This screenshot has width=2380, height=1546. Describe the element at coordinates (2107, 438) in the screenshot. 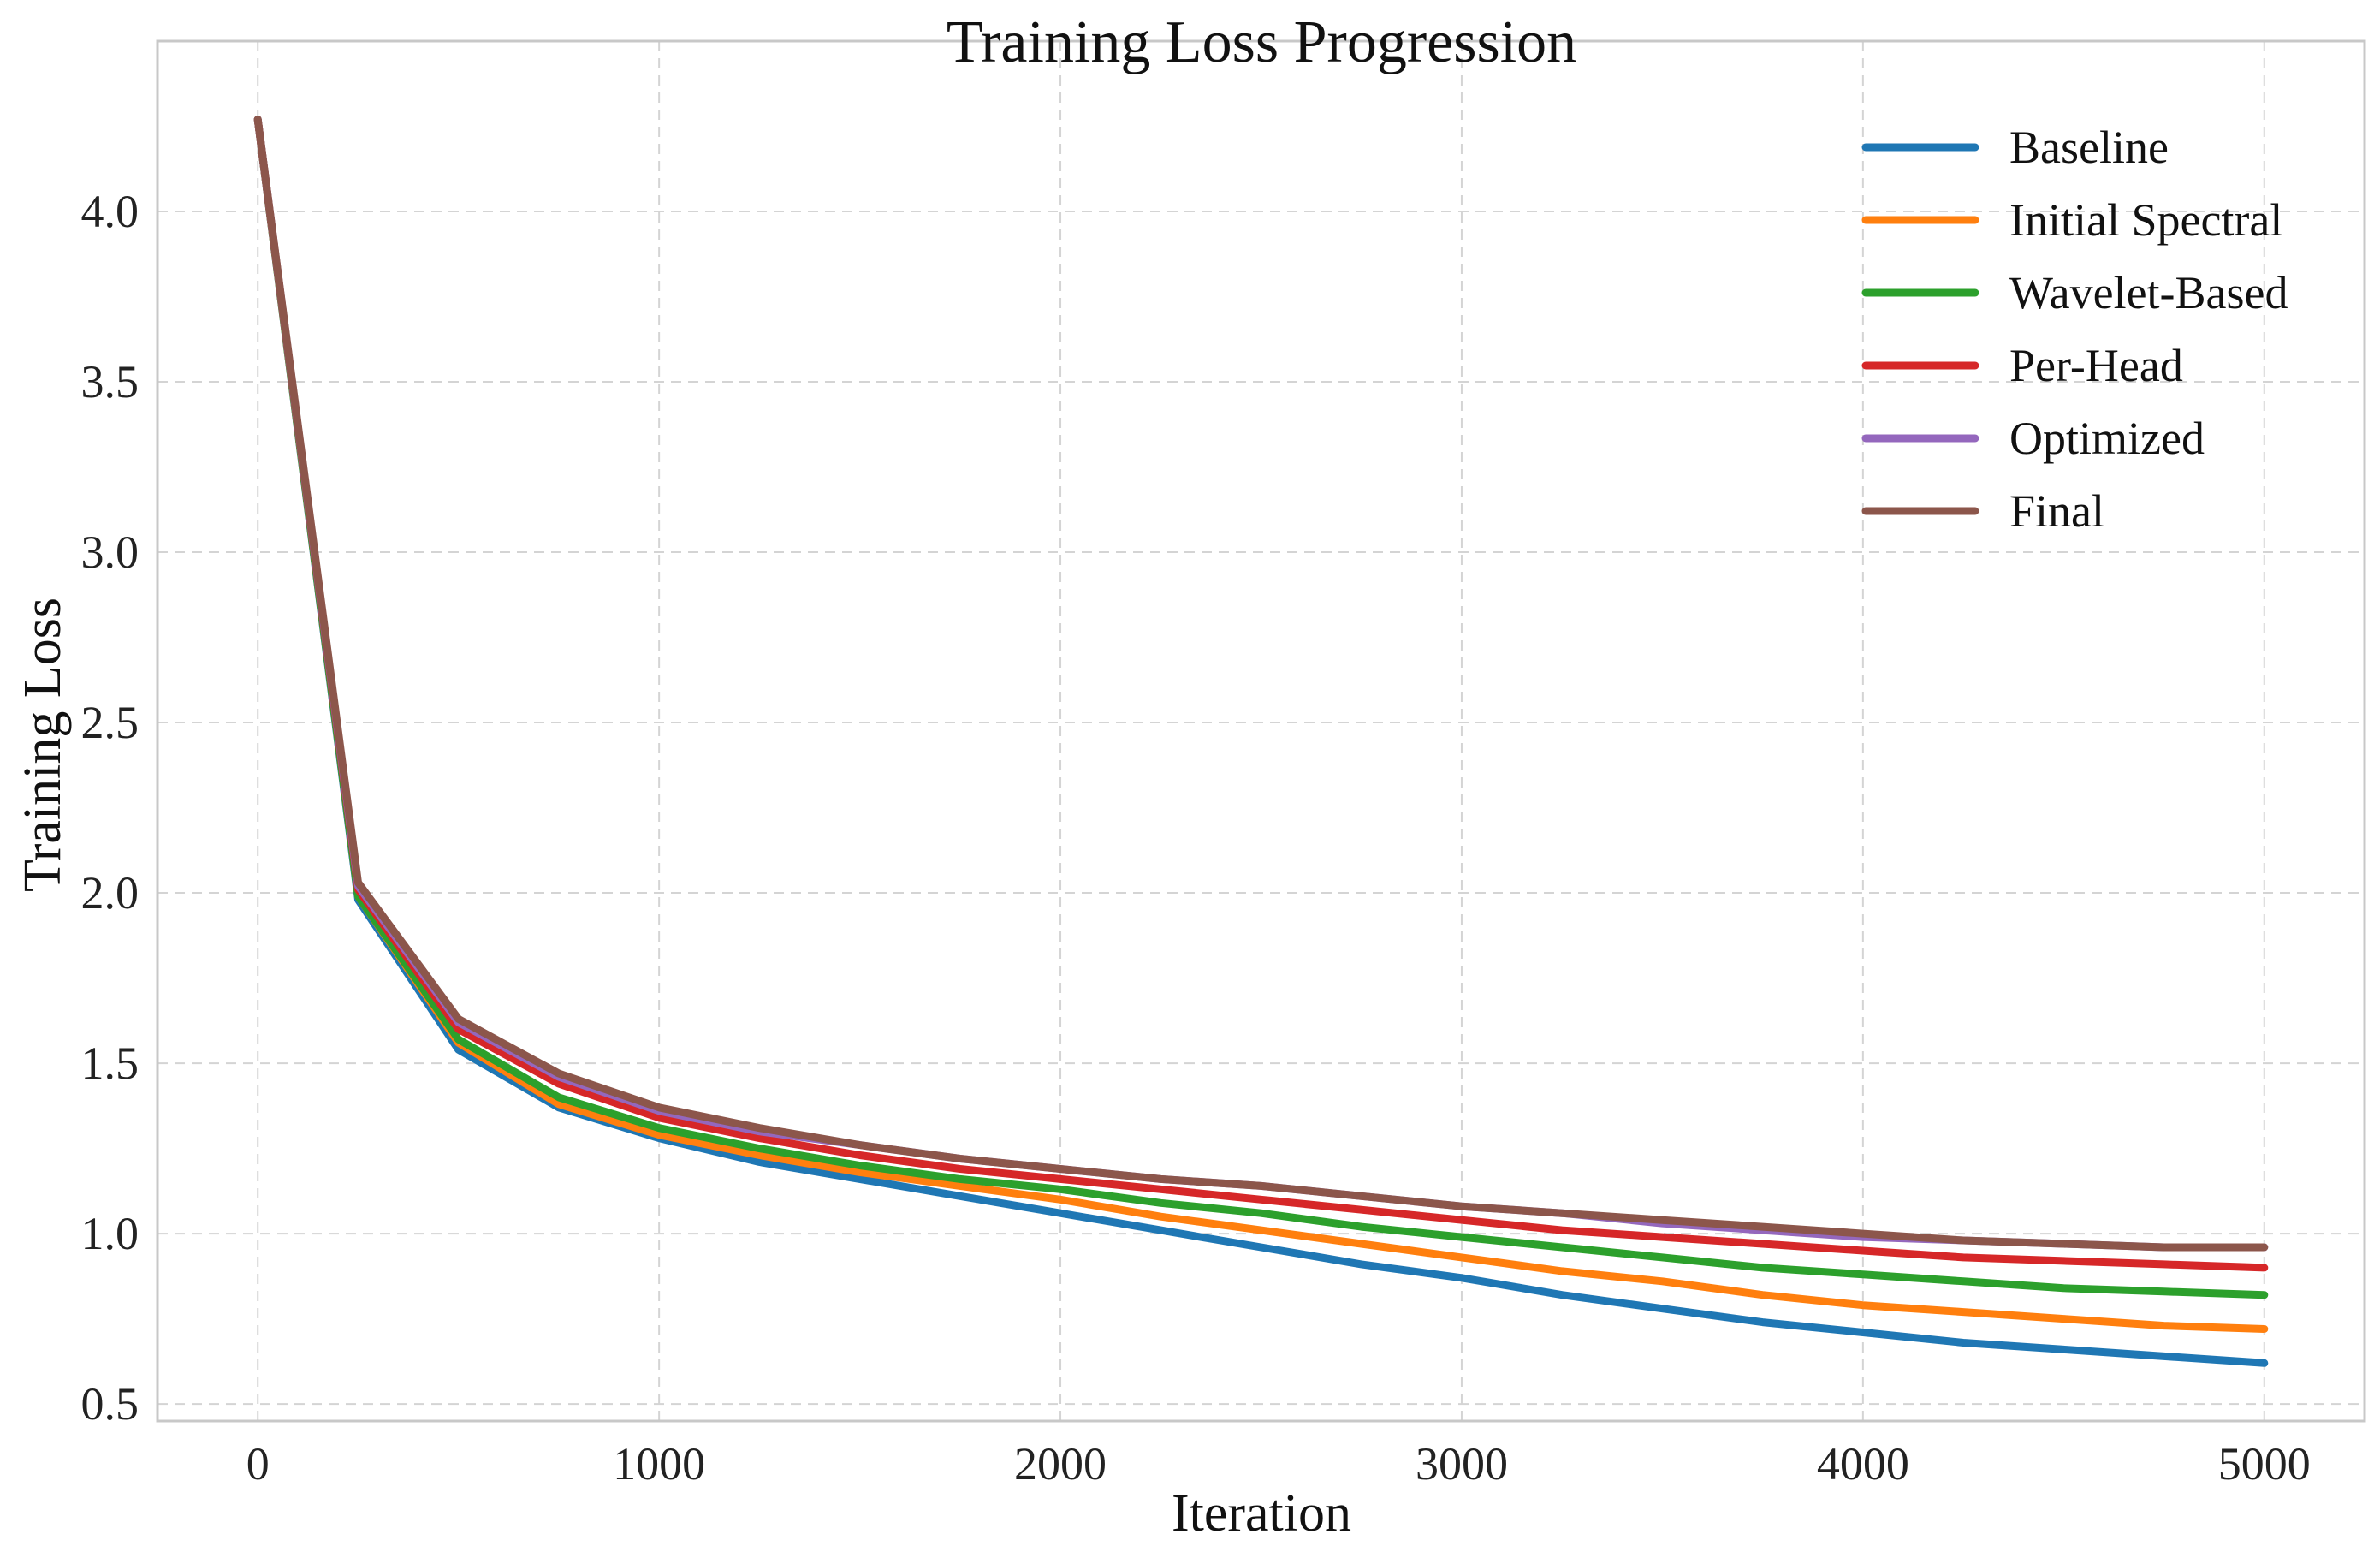

I see `legend-label-optimized: Optimized` at that location.